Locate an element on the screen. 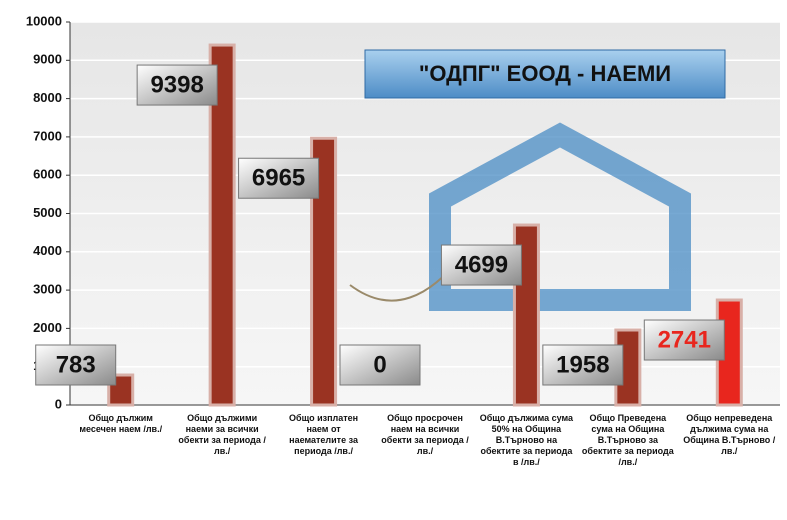  data-label: 2741 is located at coordinates (684, 339).